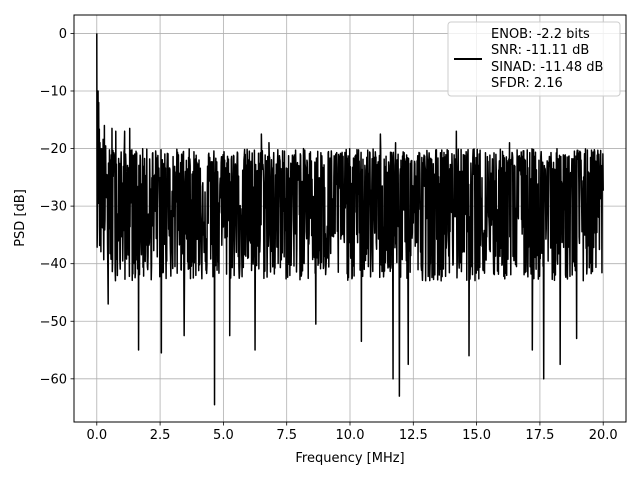  Describe the element at coordinates (53, 264) in the screenshot. I see `y-tick-label: −40` at that location.